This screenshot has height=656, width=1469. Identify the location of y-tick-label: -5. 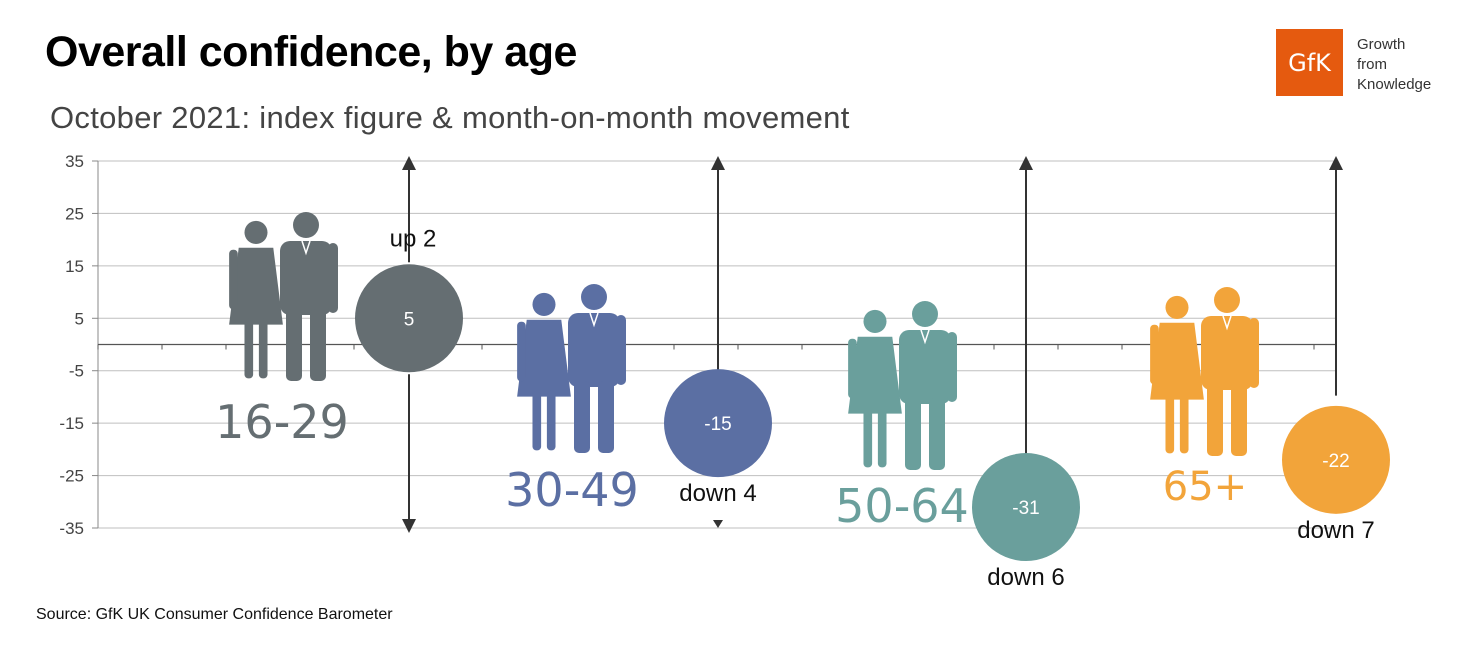
(76, 371).